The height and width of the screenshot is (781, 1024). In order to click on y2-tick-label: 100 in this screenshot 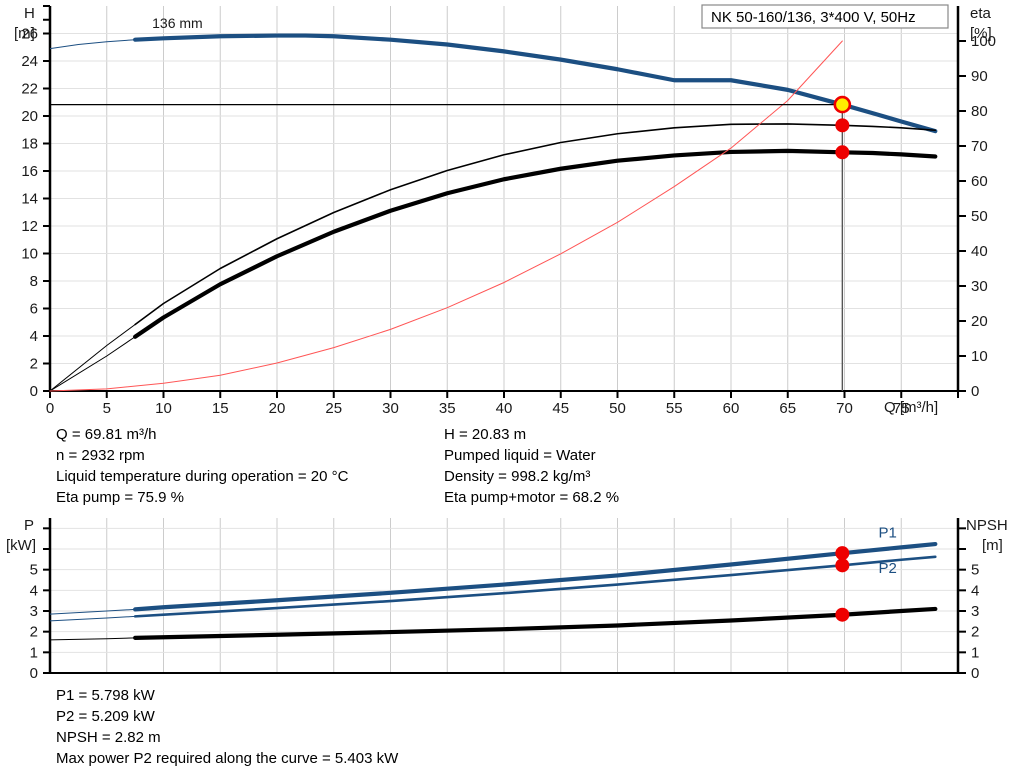, I will do `click(983, 41)`.